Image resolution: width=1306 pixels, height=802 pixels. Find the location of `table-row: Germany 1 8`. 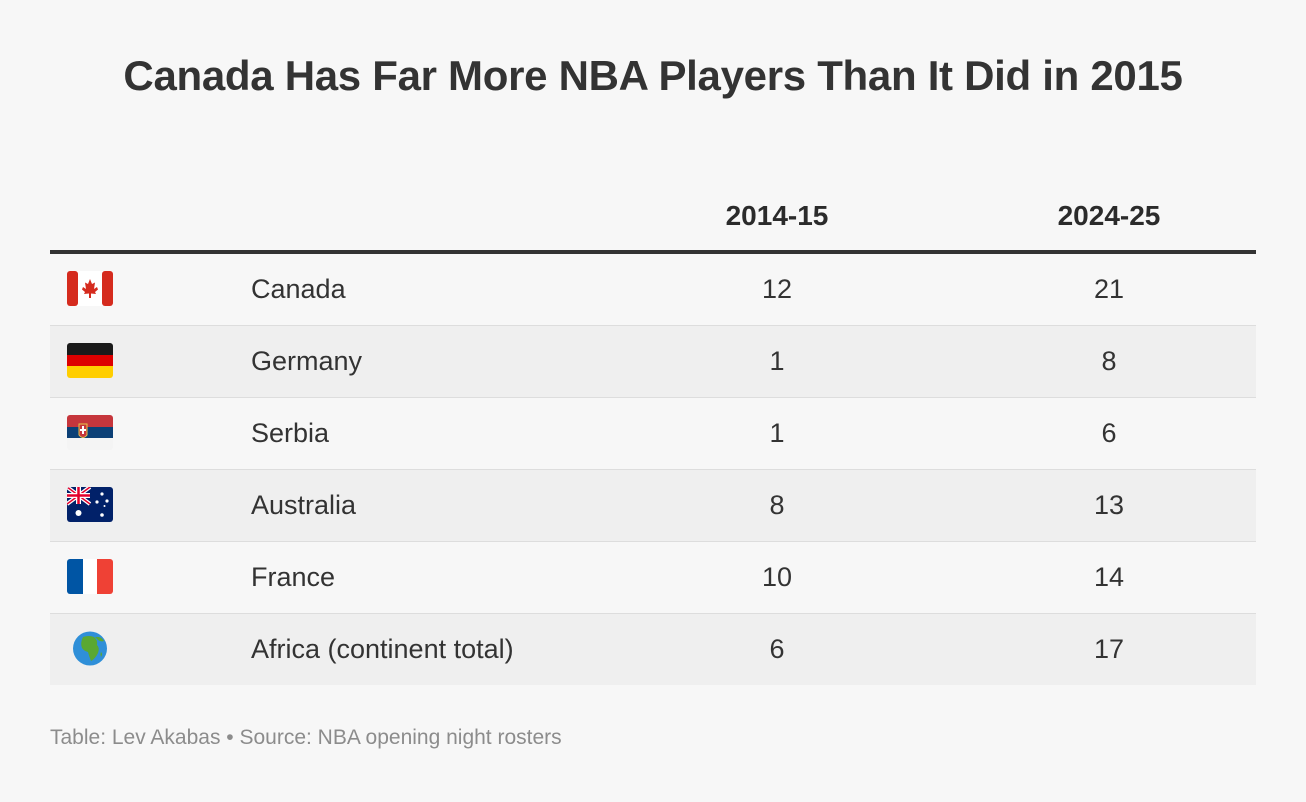

table-row: Germany 1 8 is located at coordinates (653, 362).